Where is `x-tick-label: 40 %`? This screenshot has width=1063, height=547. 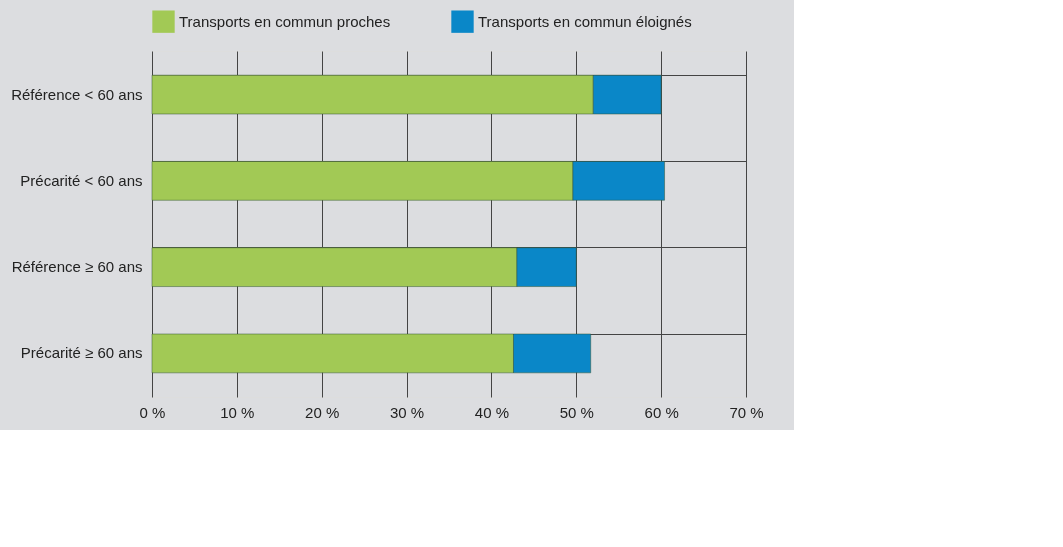 x-tick-label: 40 % is located at coordinates (492, 412).